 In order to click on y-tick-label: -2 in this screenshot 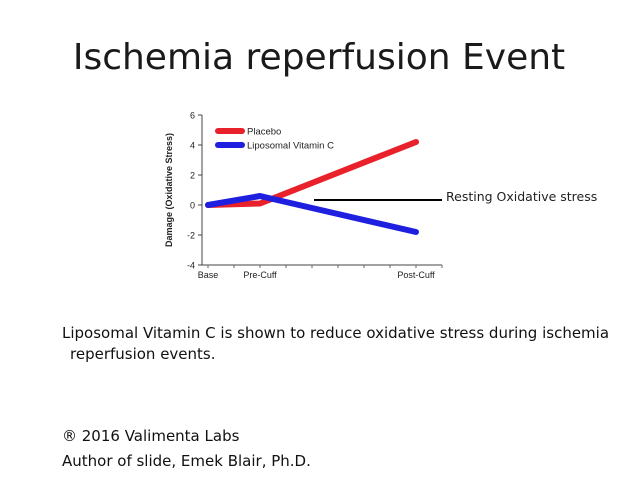, I will do `click(191, 236)`.